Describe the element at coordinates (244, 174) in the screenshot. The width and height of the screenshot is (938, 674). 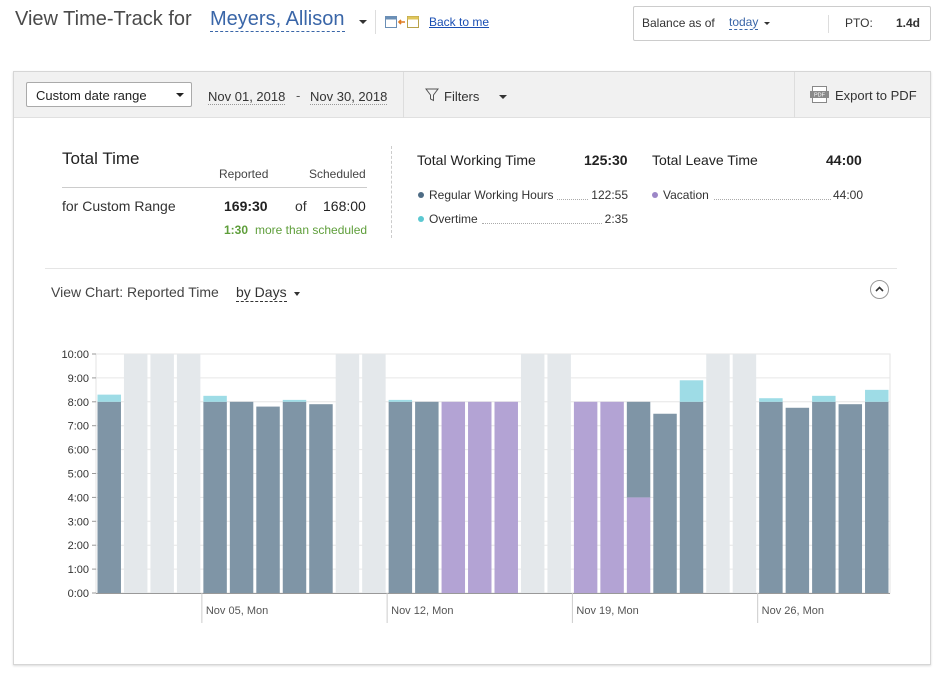
I see `reported-column-header: Reported` at that location.